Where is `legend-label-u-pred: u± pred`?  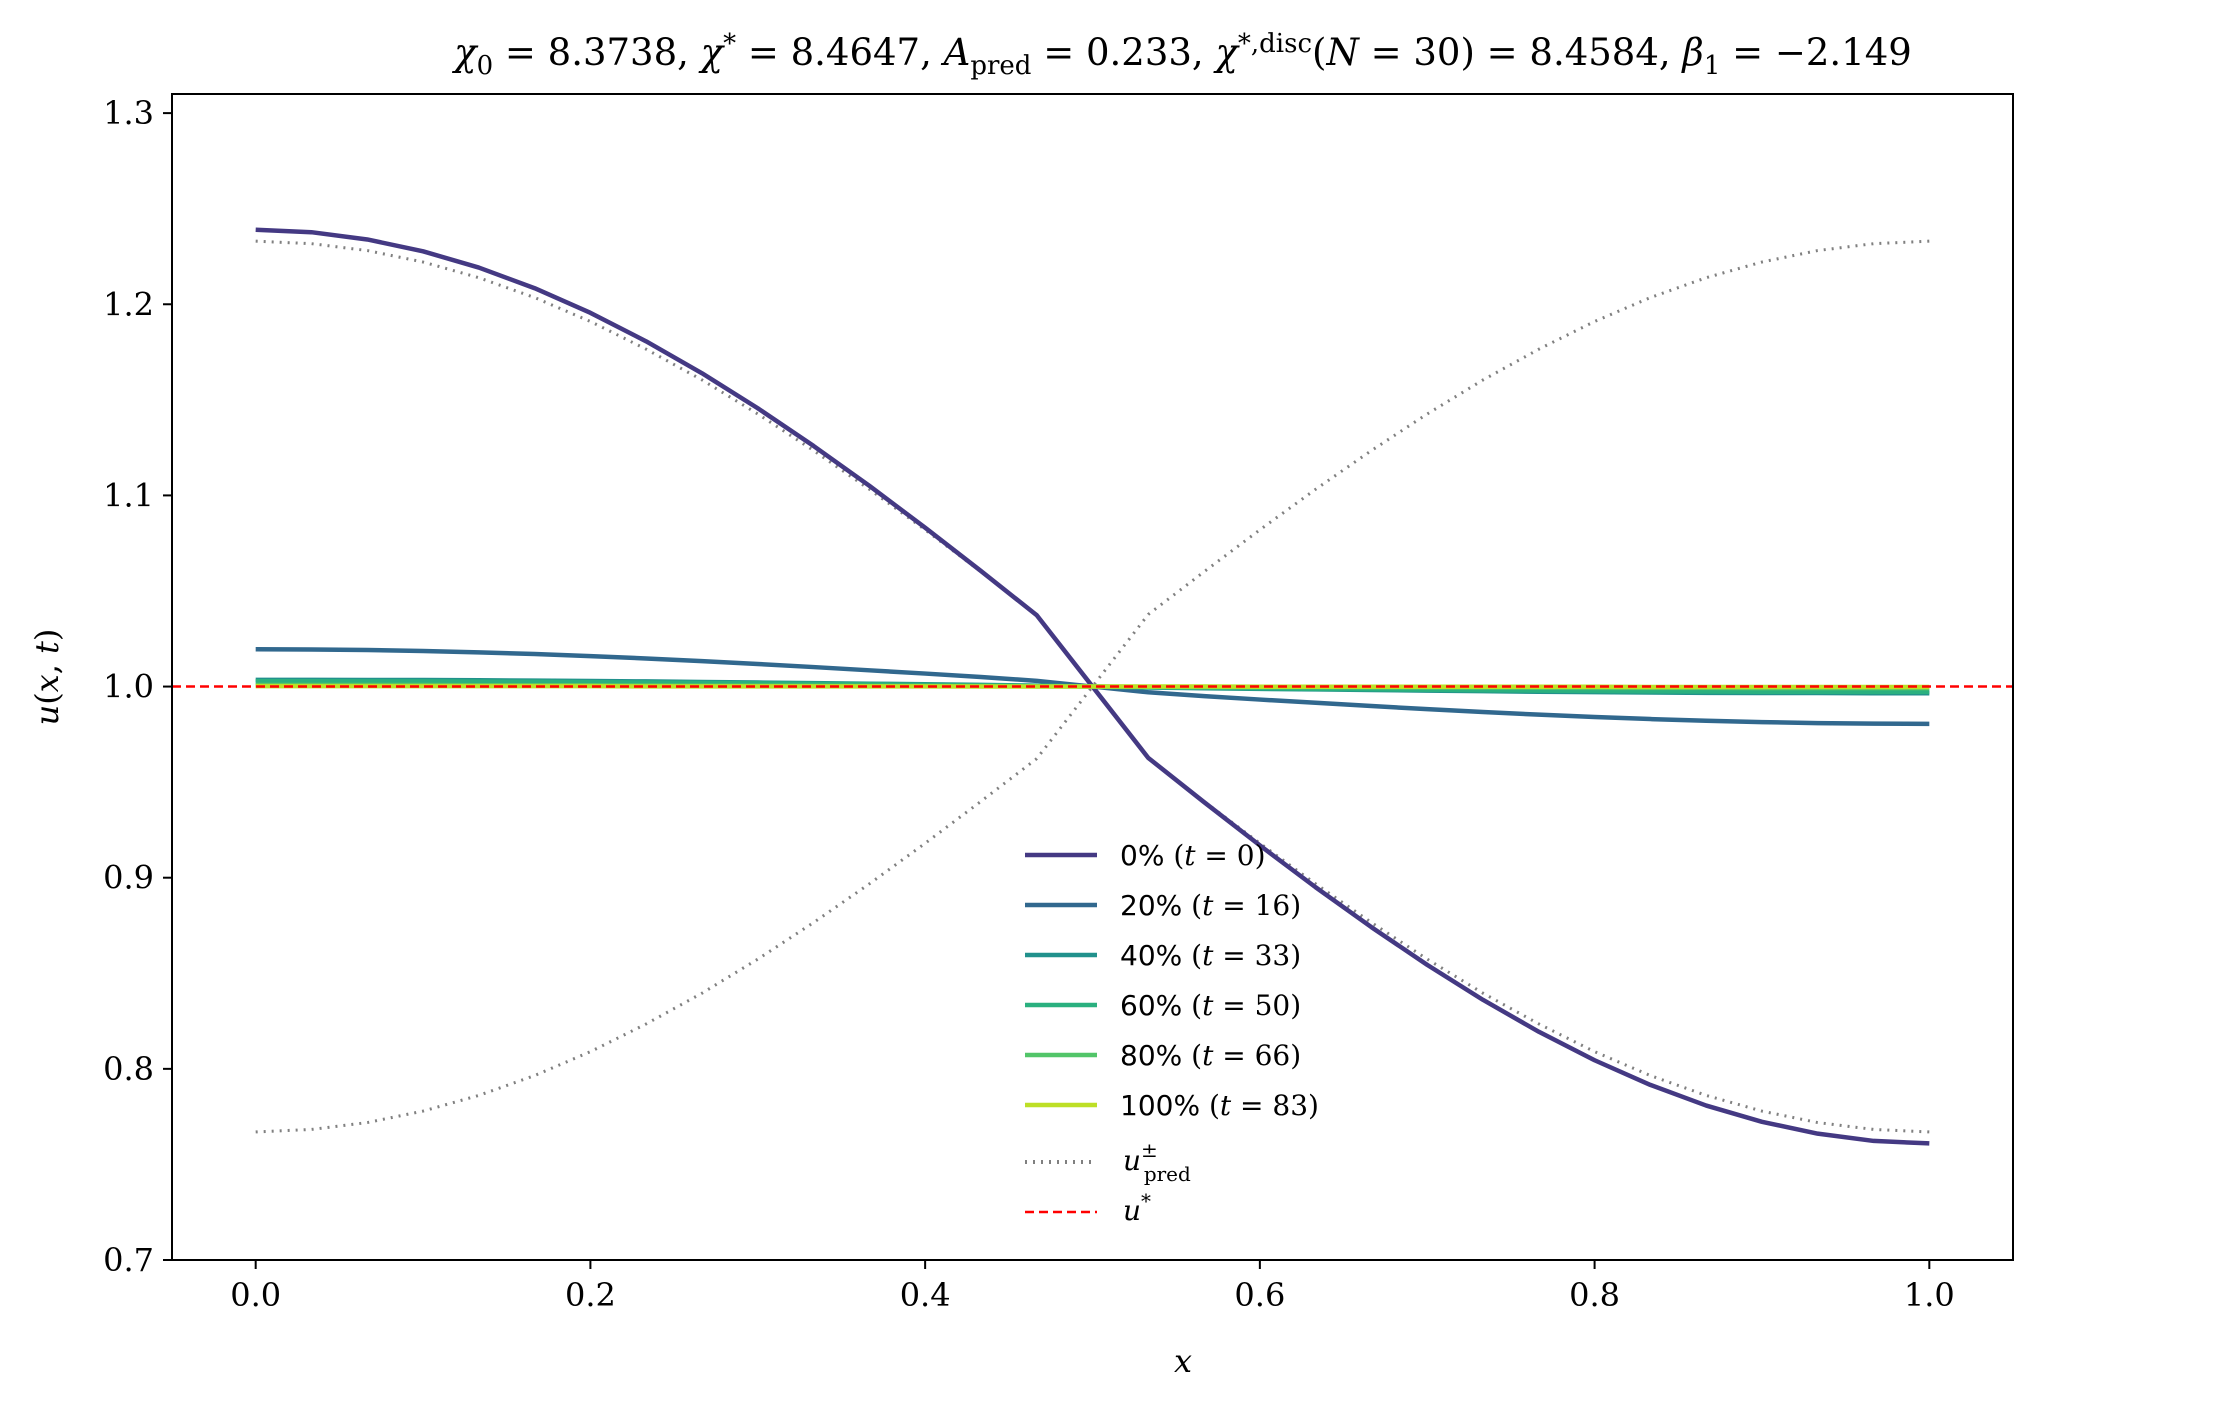 legend-label-u-pred: u± pred is located at coordinates (1157, 1162).